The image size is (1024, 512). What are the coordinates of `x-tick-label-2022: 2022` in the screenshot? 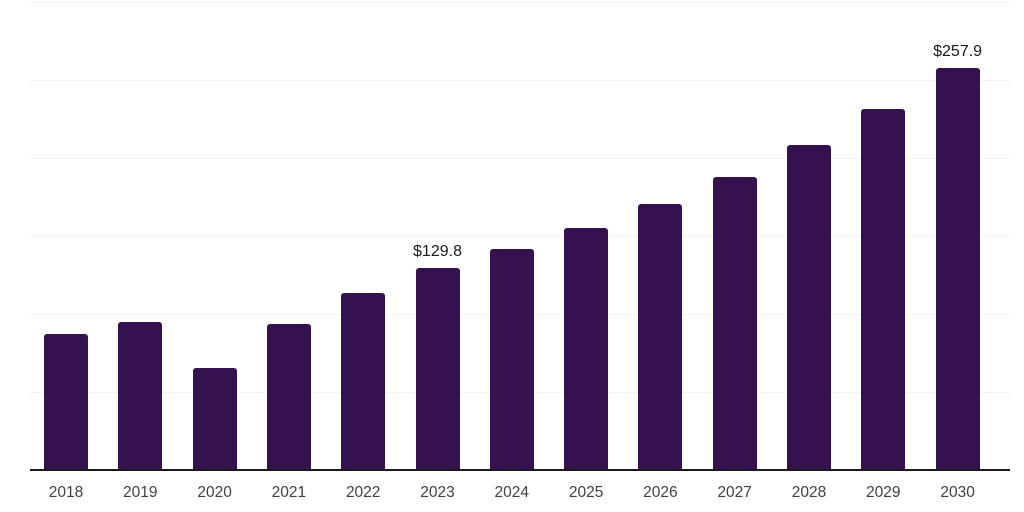 It's located at (363, 492).